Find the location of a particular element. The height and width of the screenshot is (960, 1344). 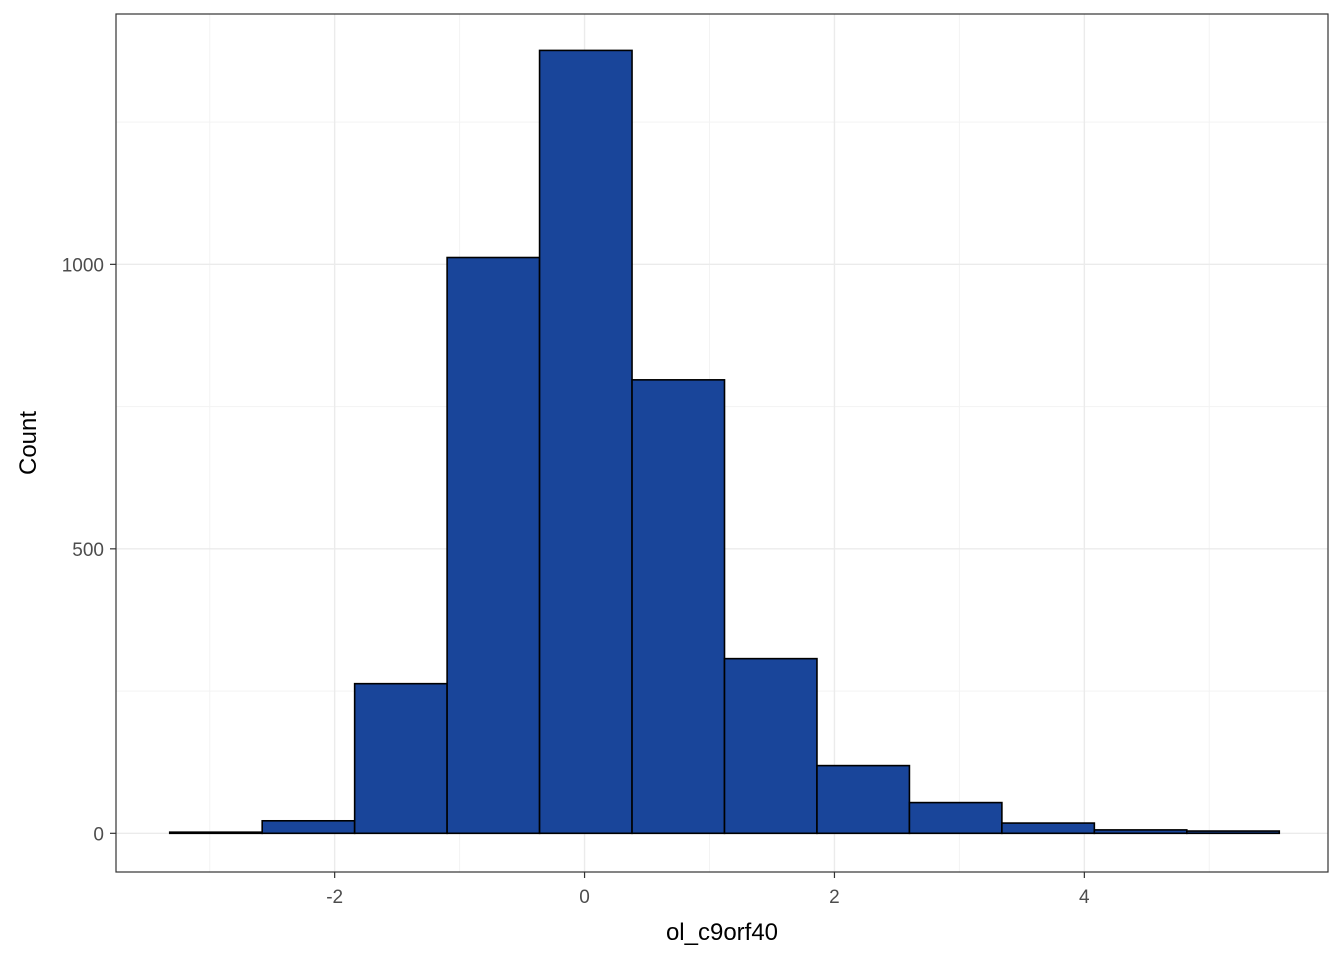

x-tick-label: 0 is located at coordinates (584, 897).